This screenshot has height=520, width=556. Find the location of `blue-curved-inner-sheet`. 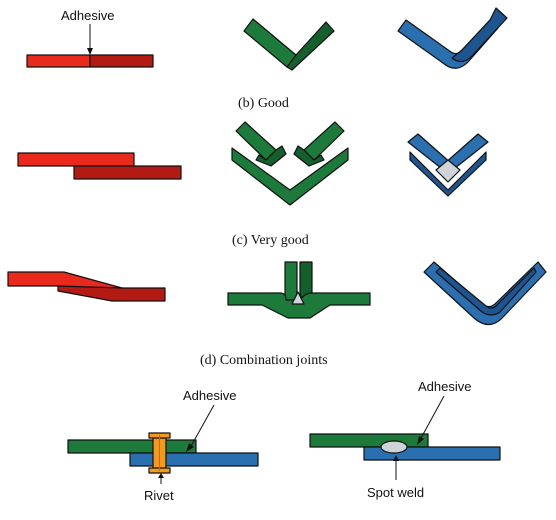

blue-curved-inner-sheet is located at coordinates (479, 35).